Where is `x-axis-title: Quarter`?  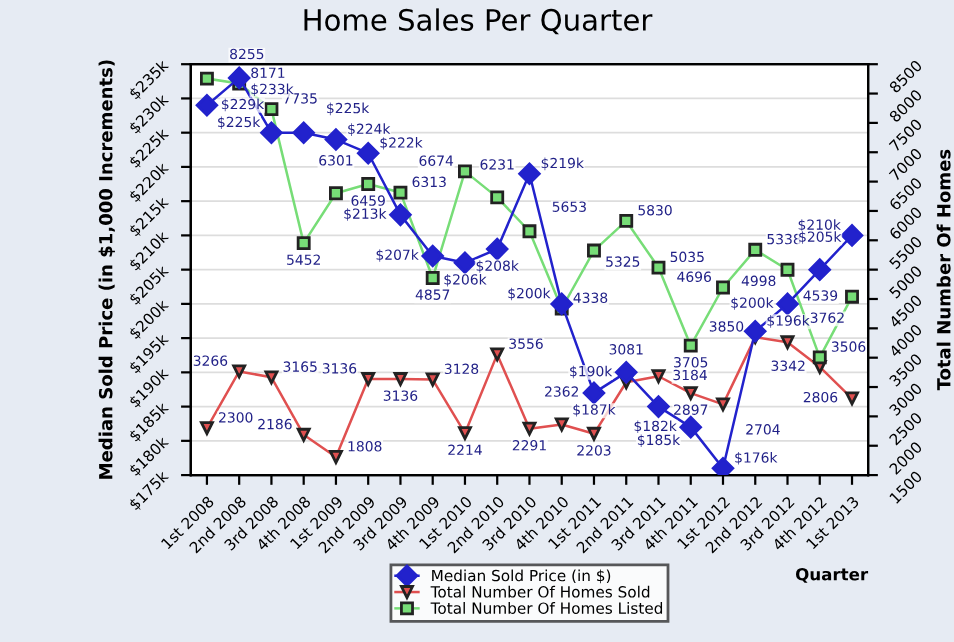 x-axis-title: Quarter is located at coordinates (832, 575).